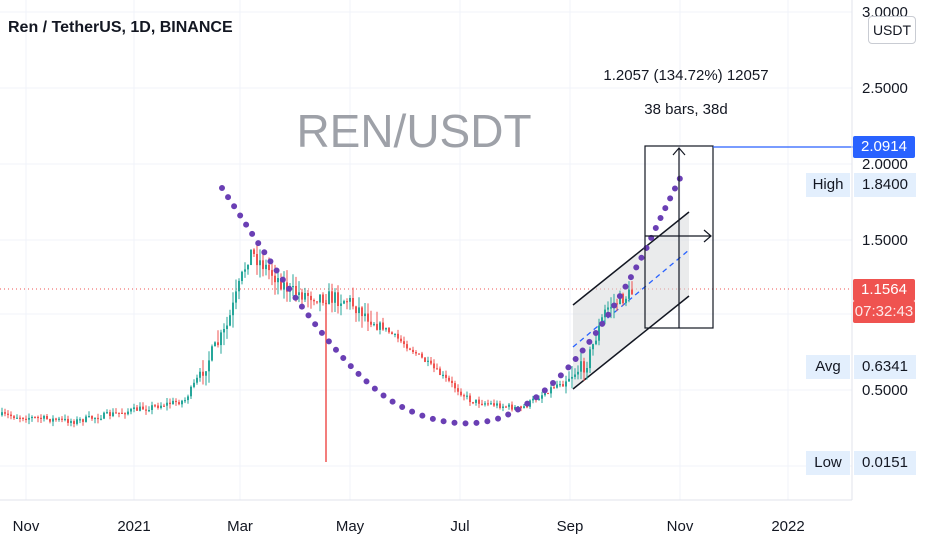  I want to click on x-tick-label: May, so click(350, 526).